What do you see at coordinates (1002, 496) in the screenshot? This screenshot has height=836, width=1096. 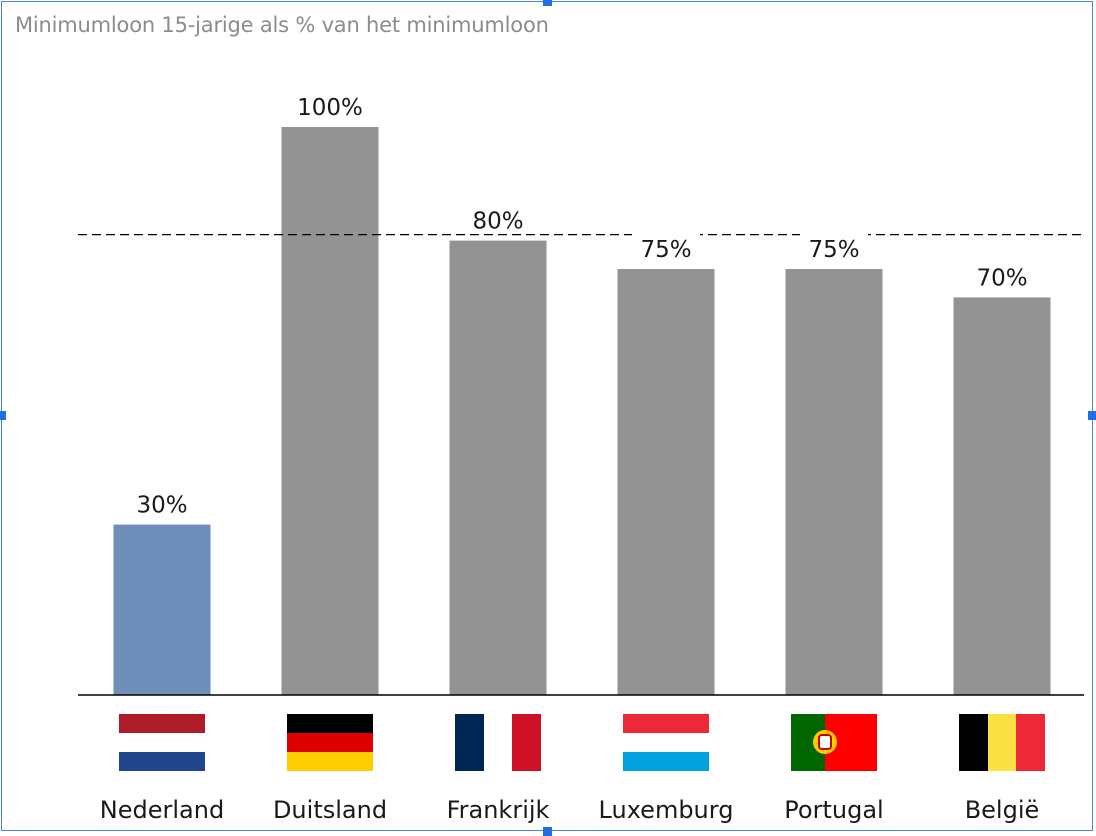 I see `bar-belgië` at bounding box center [1002, 496].